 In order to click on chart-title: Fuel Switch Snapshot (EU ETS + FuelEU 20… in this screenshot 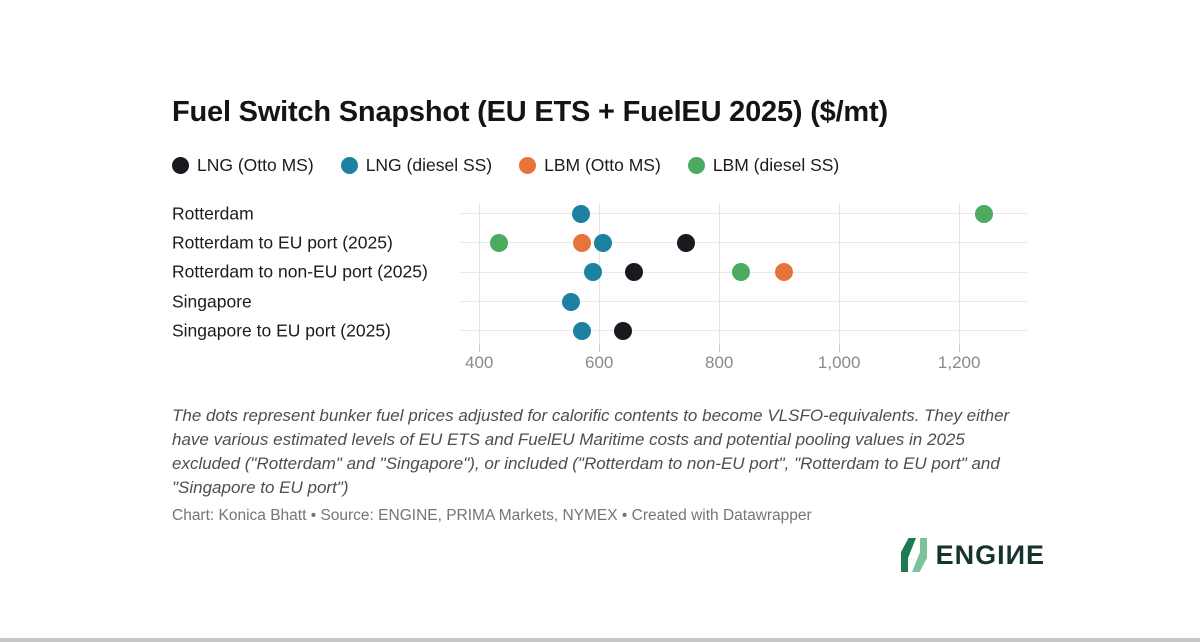, I will do `click(530, 112)`.